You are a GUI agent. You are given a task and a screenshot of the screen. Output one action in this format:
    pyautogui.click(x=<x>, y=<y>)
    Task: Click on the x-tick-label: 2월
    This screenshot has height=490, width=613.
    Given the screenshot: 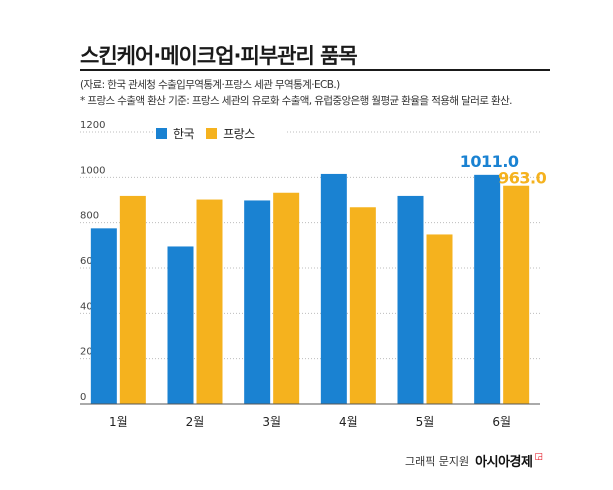 What is the action you would take?
    pyautogui.click(x=195, y=422)
    